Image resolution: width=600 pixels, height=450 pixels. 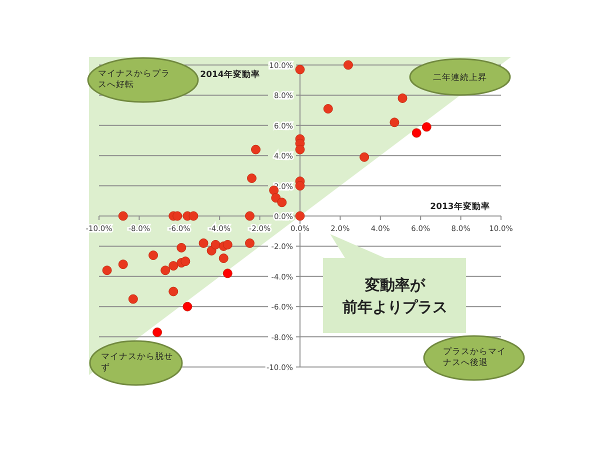 I want to click on x-axis-title: 2013年変動率, so click(x=460, y=206).